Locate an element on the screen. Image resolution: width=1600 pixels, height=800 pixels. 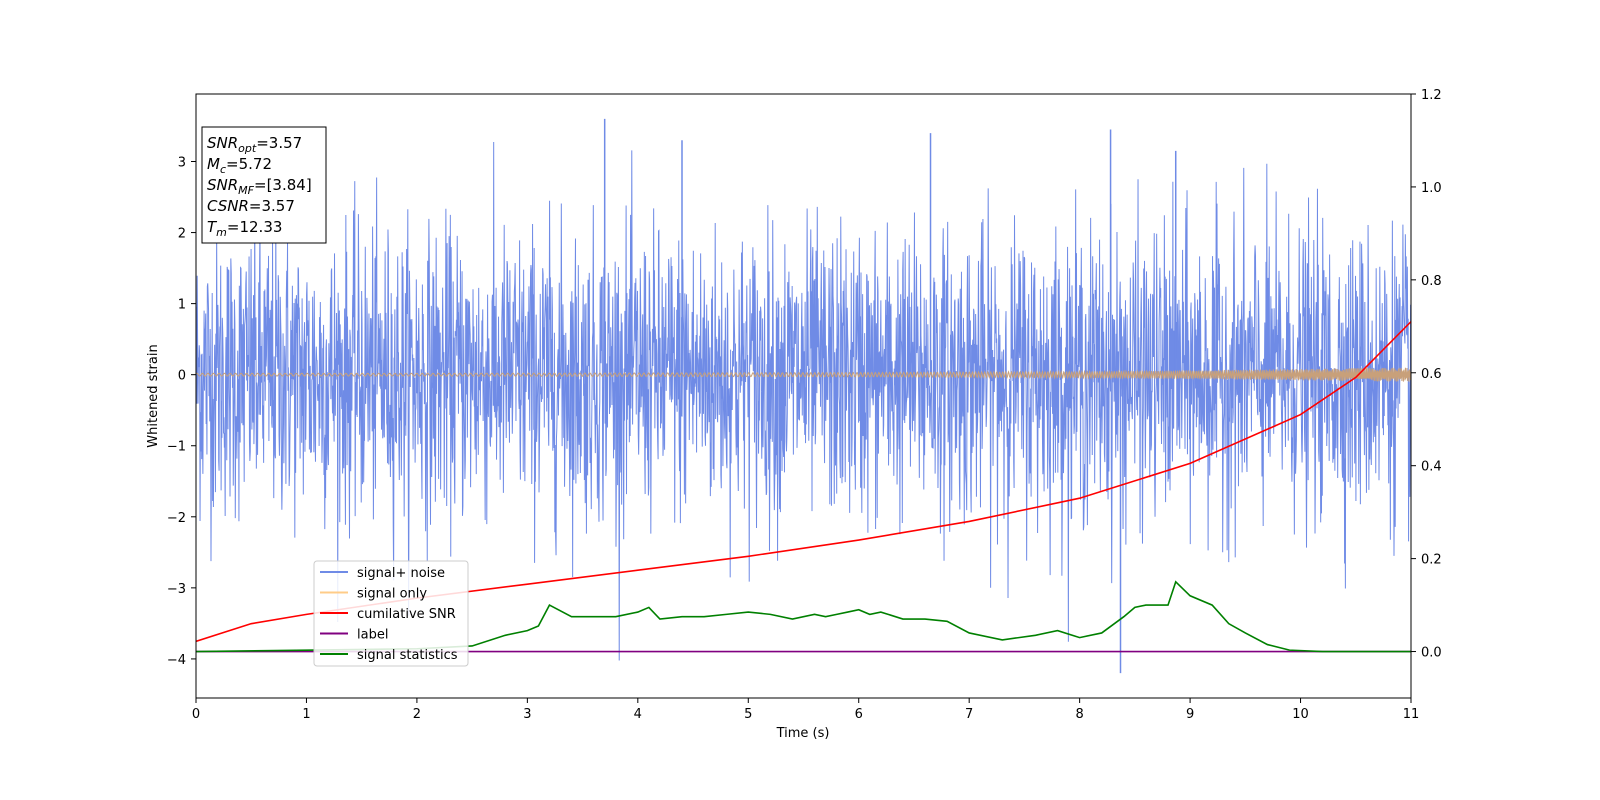
y-axis-left-ticks: −4 −3 −2 −1 0 1 2 3 is located at coordinates (181, 412).